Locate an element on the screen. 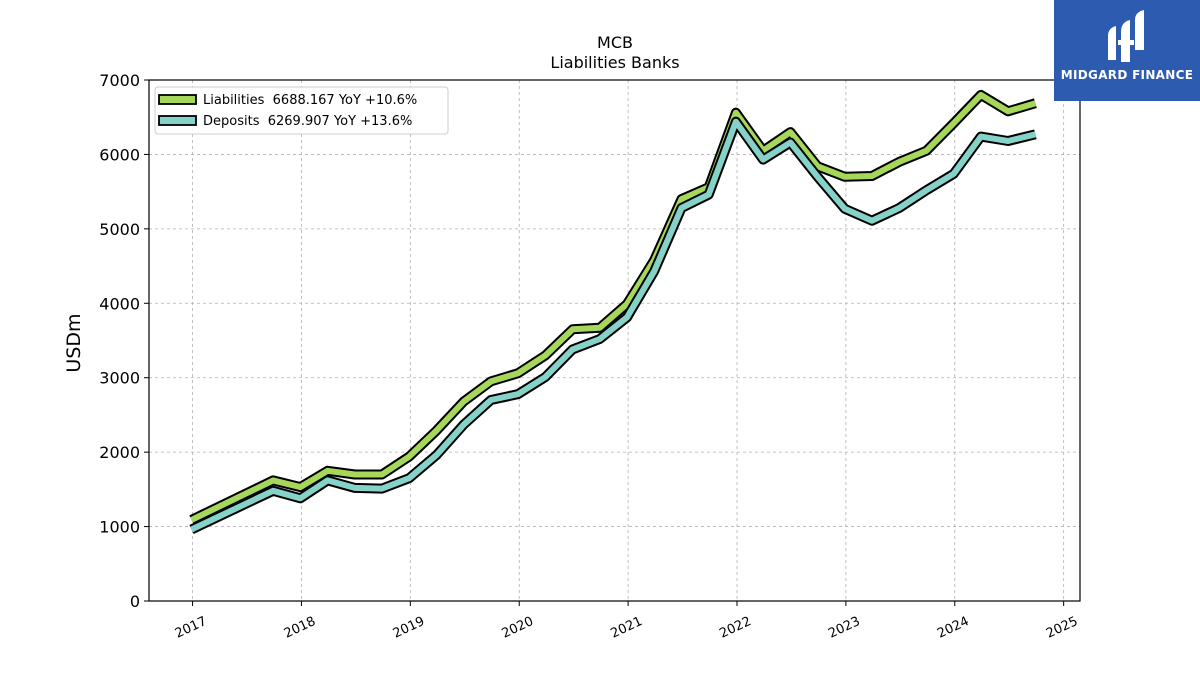 Image resolution: width=1200 pixels, height=675 pixels. y-tick-label: 5000 is located at coordinates (119, 229).